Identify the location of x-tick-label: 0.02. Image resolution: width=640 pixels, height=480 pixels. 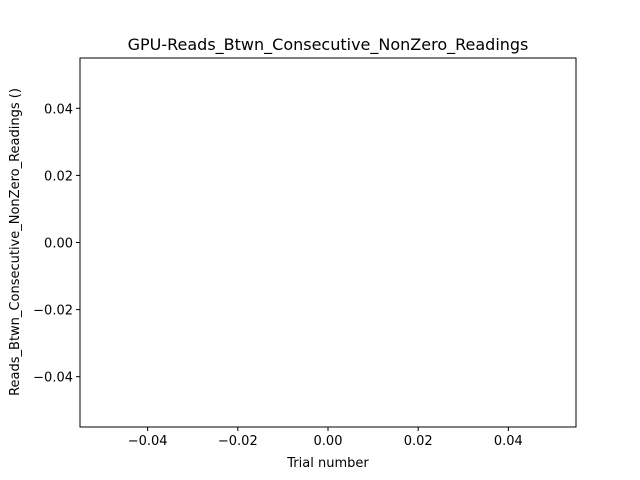
(418, 441).